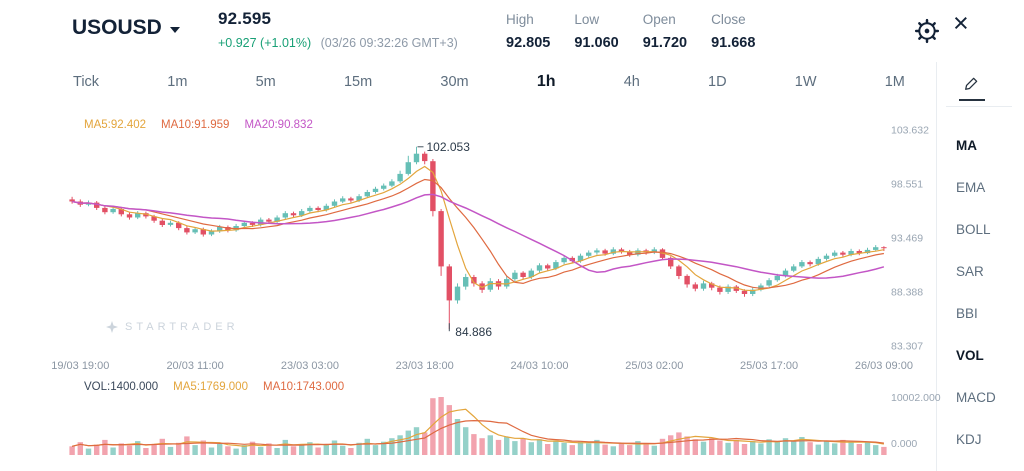 This screenshot has width=1024, height=471. What do you see at coordinates (970, 271) in the screenshot?
I see `indicator-sar: SAR` at bounding box center [970, 271].